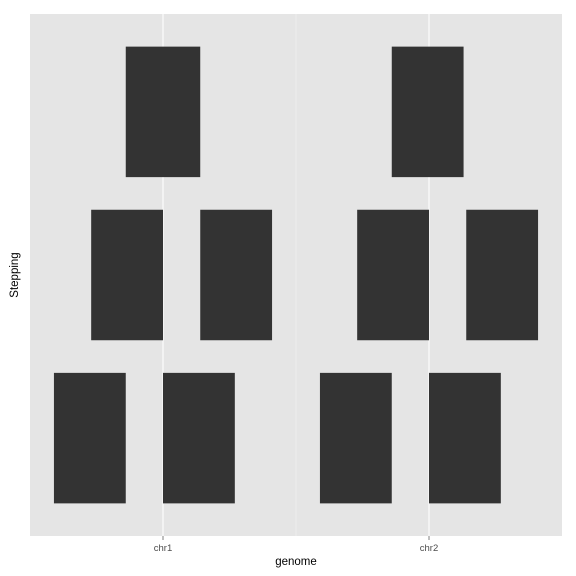 This screenshot has width=576, height=576. Describe the element at coordinates (296, 545) in the screenshot. I see `x-ticks: chr1 chr2` at that location.